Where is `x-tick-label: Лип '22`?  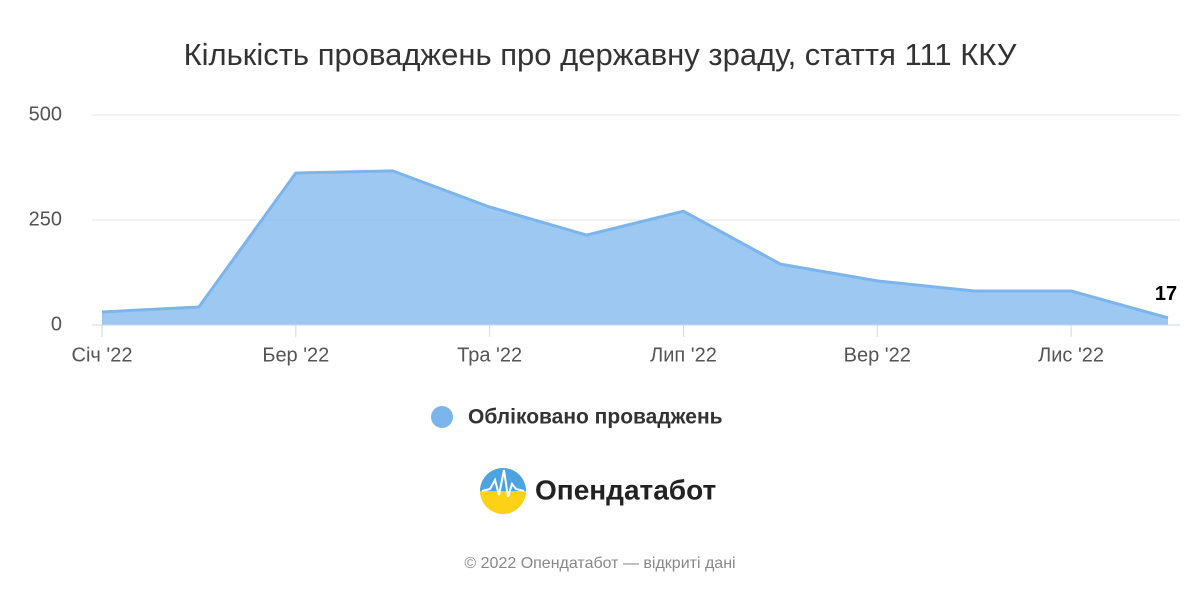 x-tick-label: Лип '22 is located at coordinates (683, 355).